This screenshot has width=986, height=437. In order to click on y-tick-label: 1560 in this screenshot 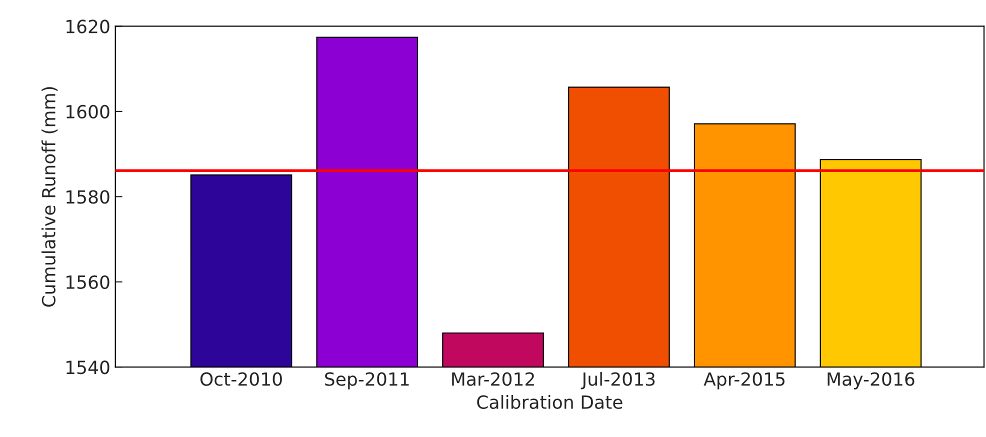, I will do `click(88, 282)`.